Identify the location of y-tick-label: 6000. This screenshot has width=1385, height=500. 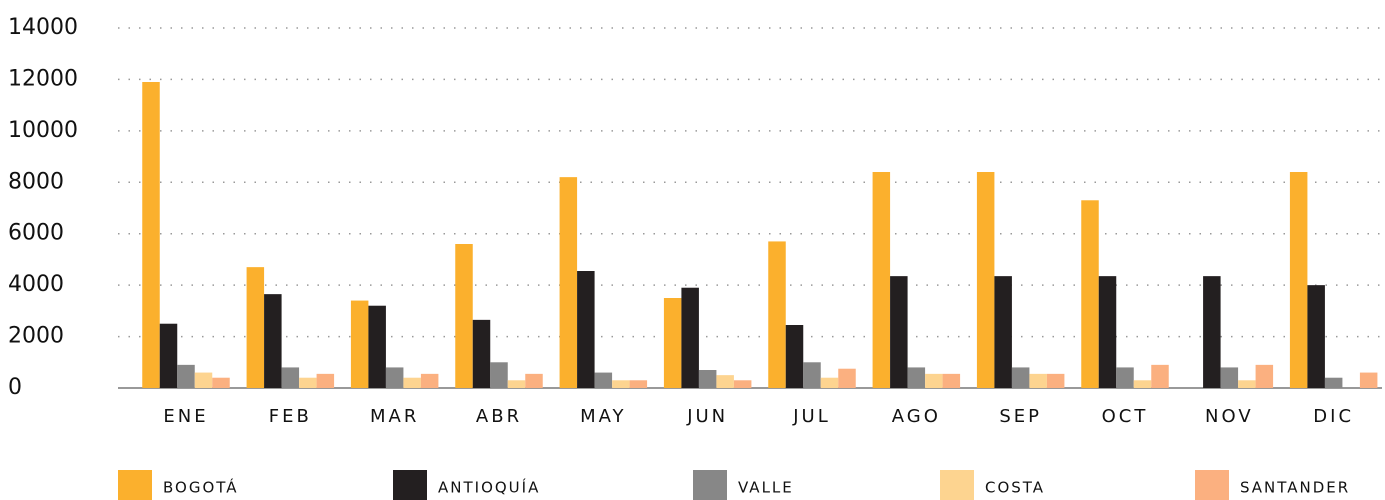
(36, 233).